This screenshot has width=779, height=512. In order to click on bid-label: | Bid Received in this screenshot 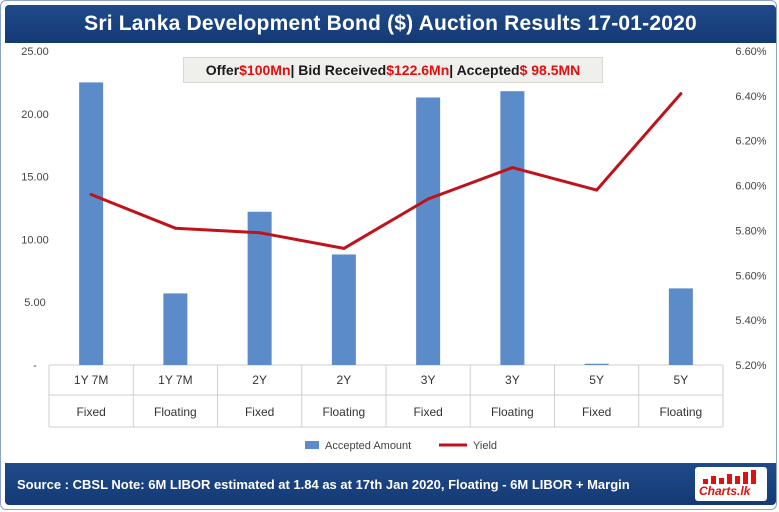, I will do `click(338, 70)`.